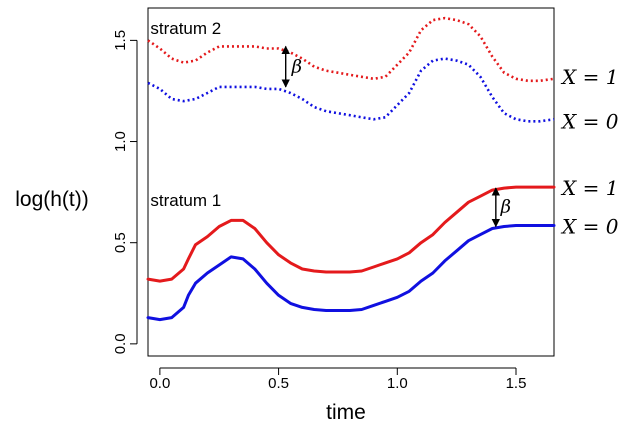  I want to click on y-axis-label: log(h(t)), so click(52, 199).